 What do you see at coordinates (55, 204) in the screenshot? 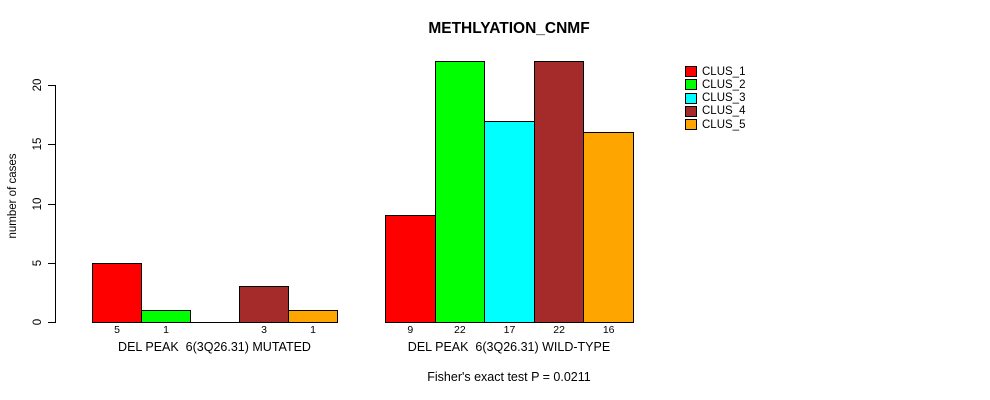
I see `y-axis-line` at bounding box center [55, 204].